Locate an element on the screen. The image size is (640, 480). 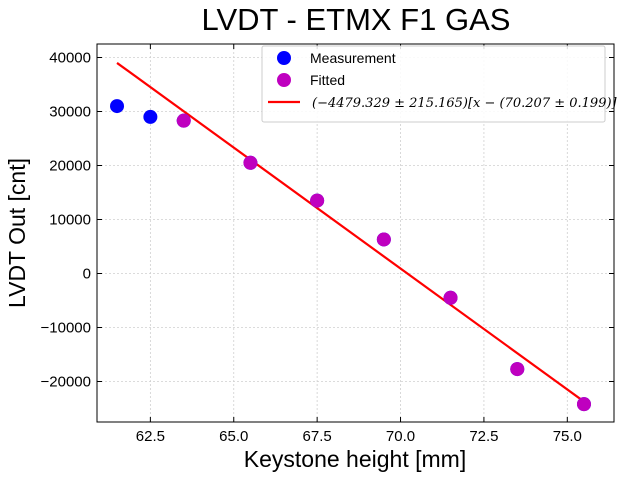
legend-marker-measurement is located at coordinates (284, 58).